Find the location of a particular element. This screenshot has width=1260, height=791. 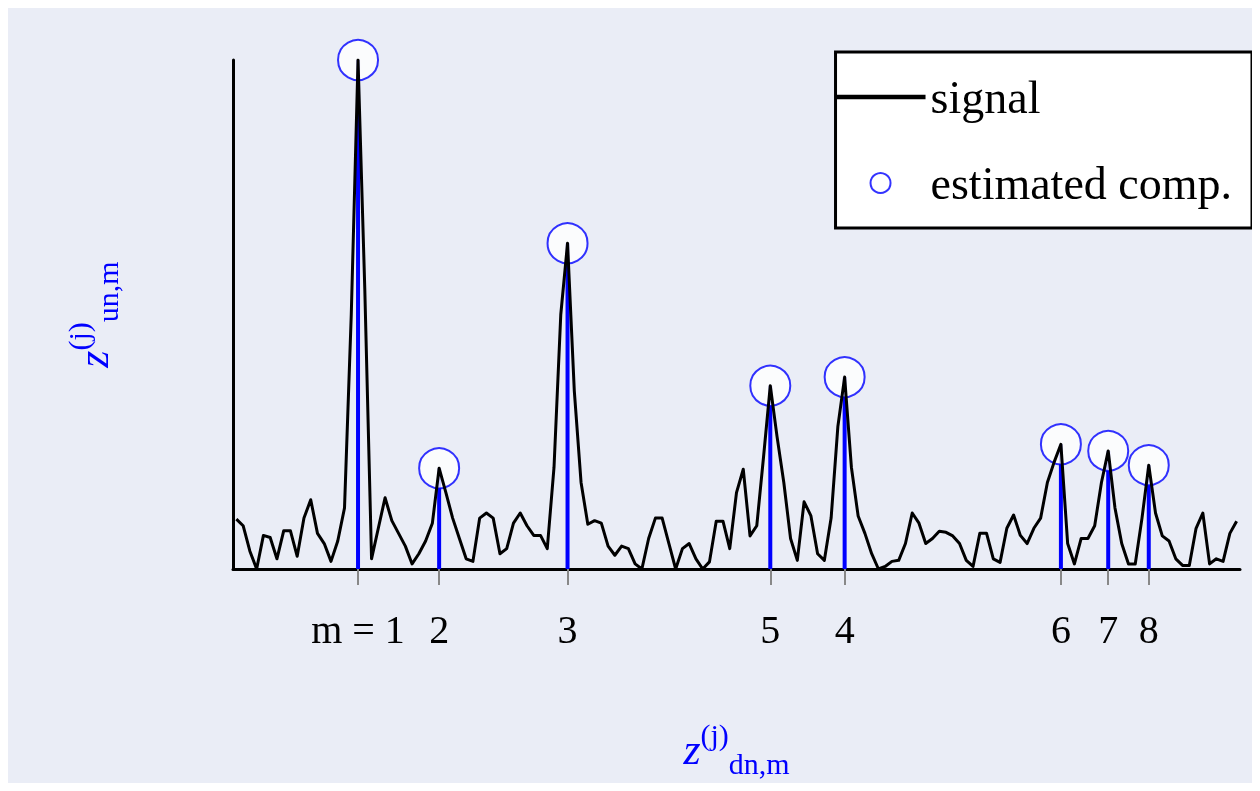

x-tick-label: m = 1 is located at coordinates (358, 629).